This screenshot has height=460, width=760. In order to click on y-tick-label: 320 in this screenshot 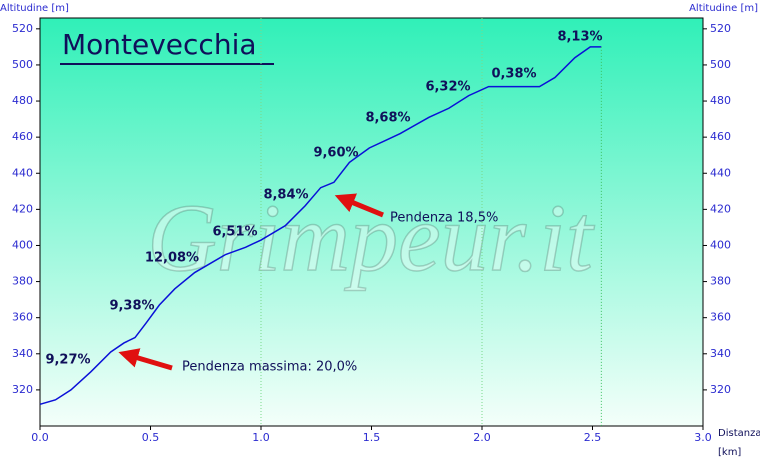, I will do `click(22, 389)`.